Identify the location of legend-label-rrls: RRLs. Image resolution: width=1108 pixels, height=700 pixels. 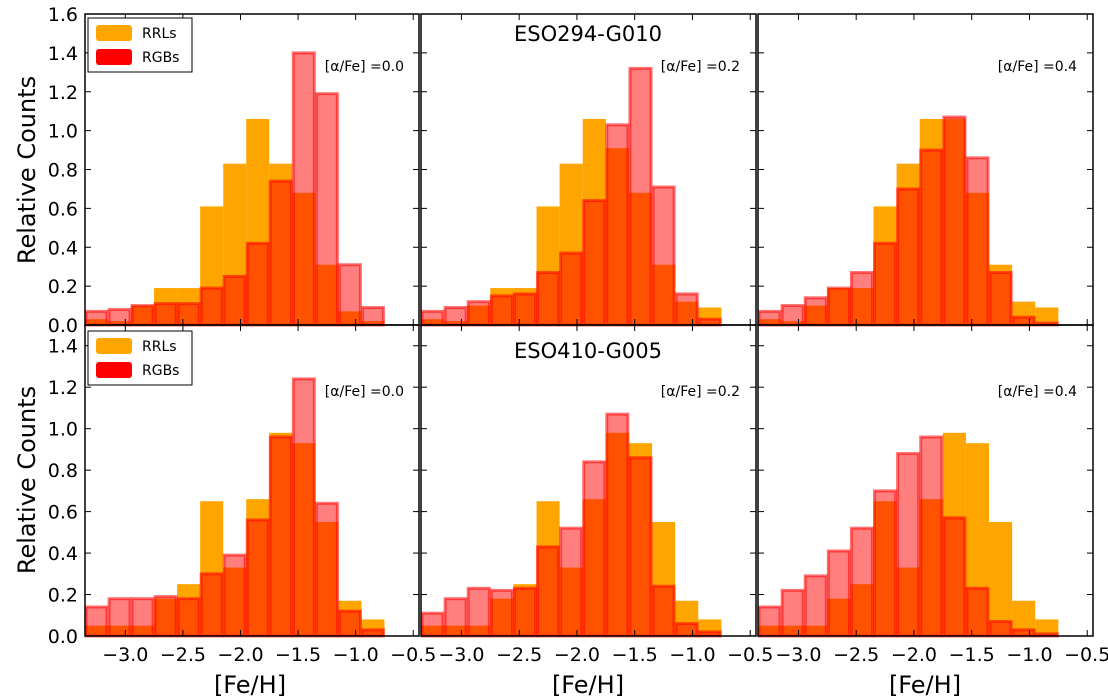
(159, 34).